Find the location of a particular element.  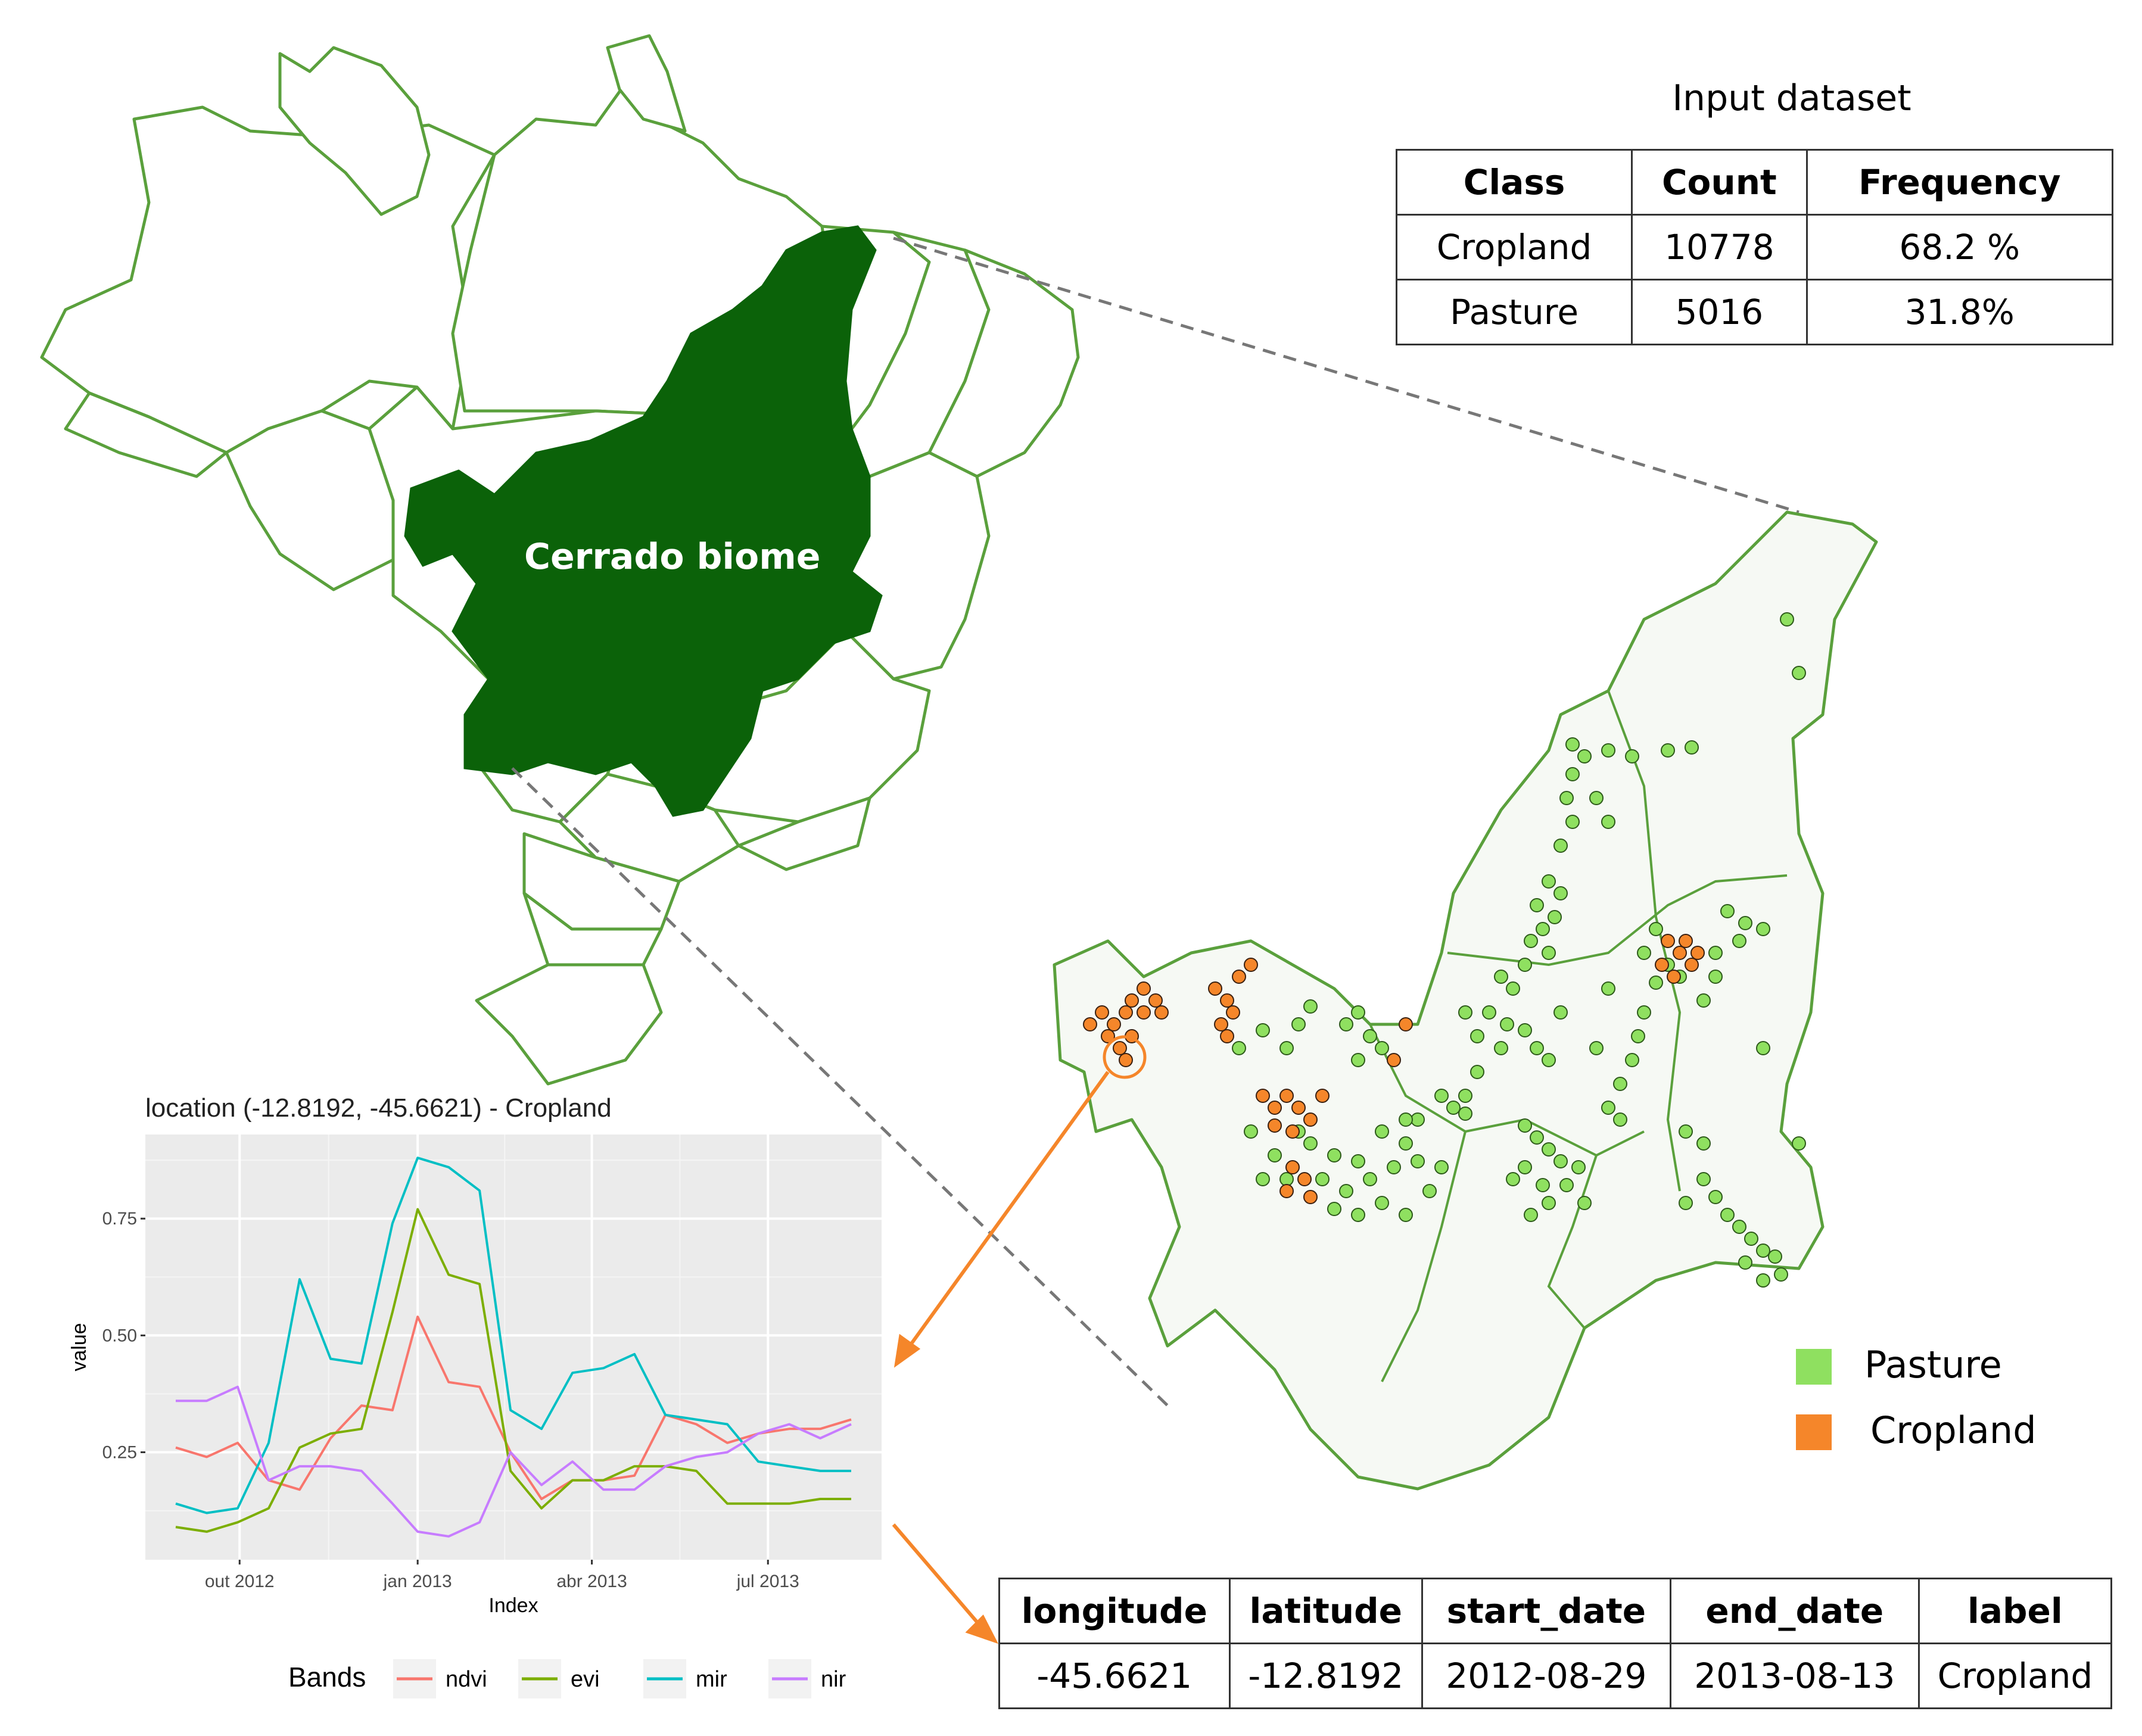

header-longitude: longitude is located at coordinates (1114, 1611).